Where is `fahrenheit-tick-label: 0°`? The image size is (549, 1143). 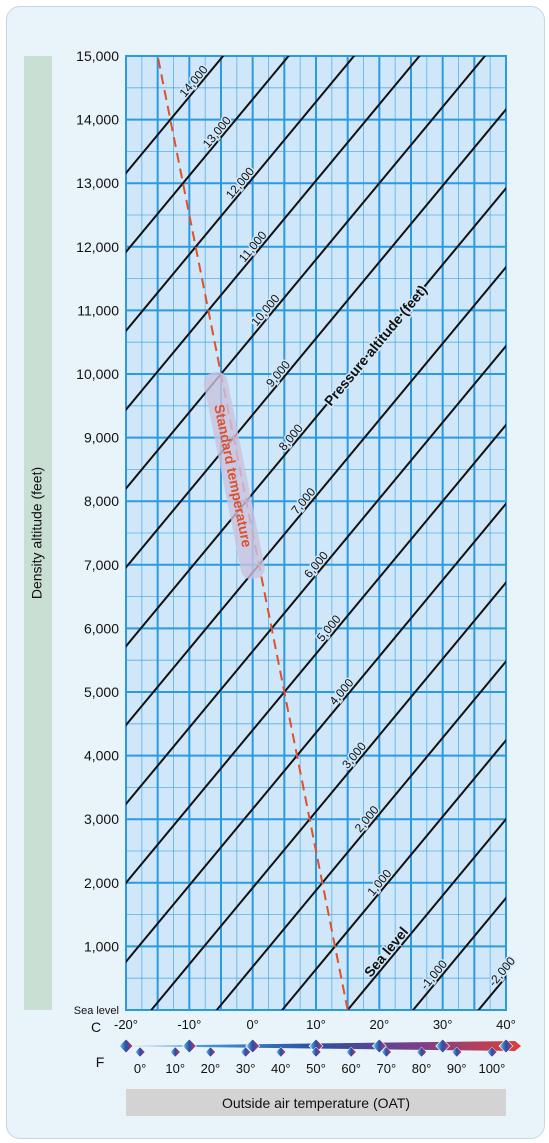 fahrenheit-tick-label: 0° is located at coordinates (140, 1068).